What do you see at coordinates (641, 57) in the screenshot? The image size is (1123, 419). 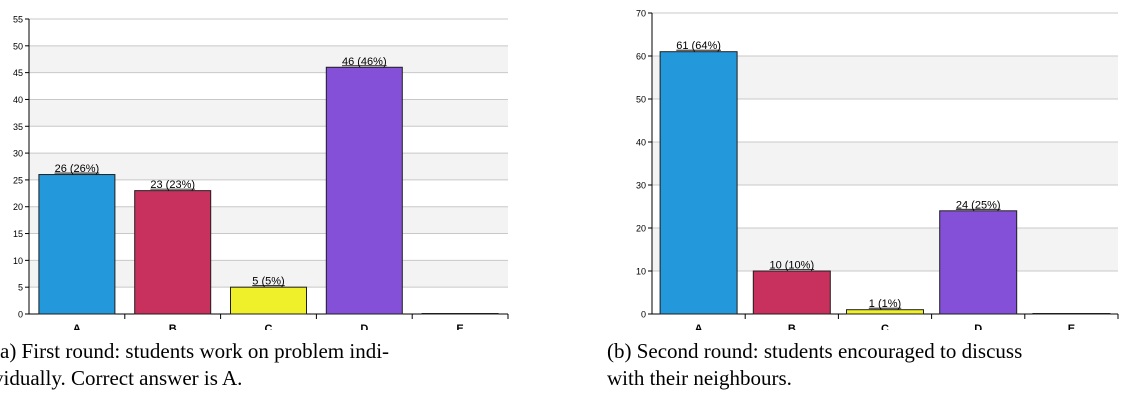 I see `y-tick-label: 60` at bounding box center [641, 57].